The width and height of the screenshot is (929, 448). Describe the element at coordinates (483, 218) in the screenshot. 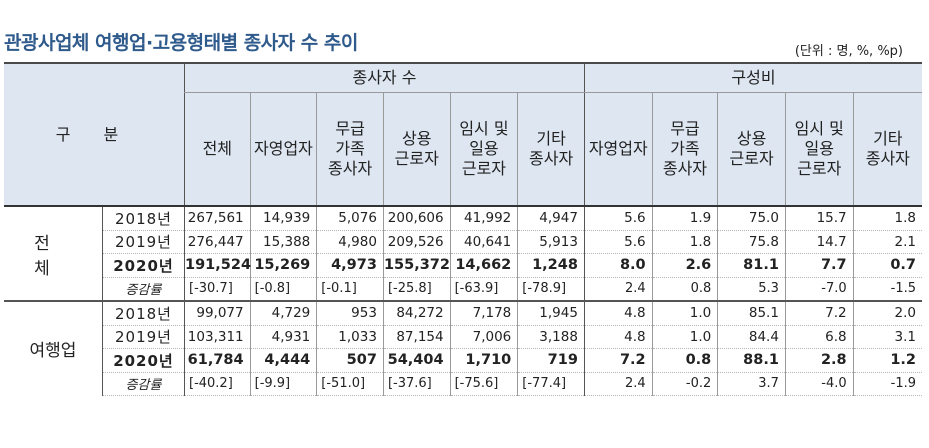

I see `table-cell: 41,992` at that location.